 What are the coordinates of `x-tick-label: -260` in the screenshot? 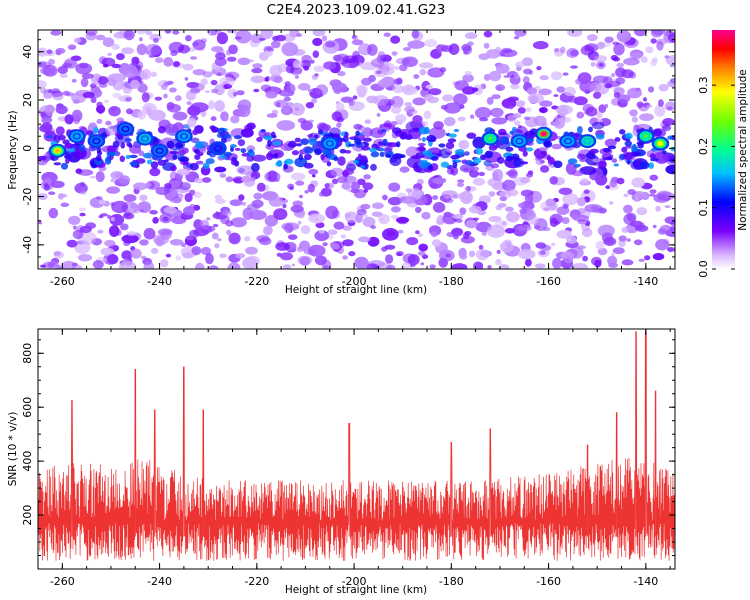 It's located at (62, 281).